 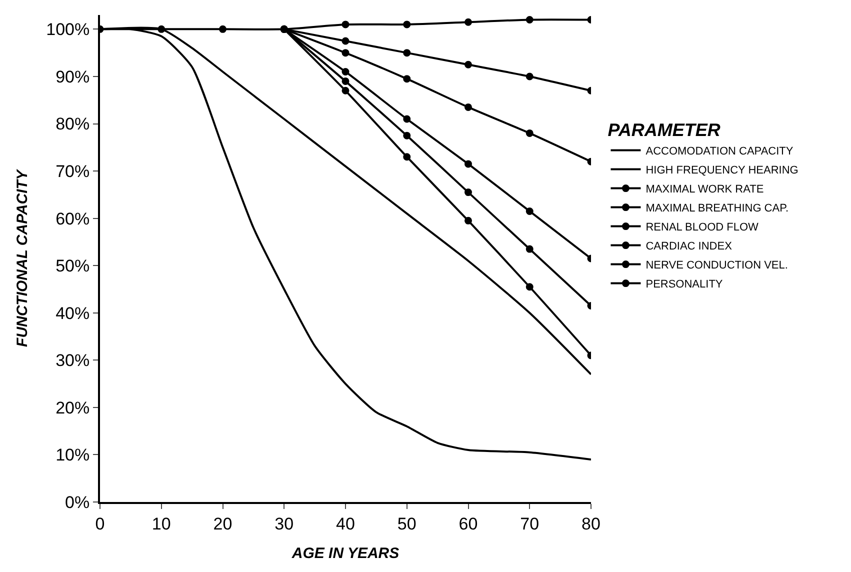 I want to click on x-tick-label: 20, so click(x=222, y=524).